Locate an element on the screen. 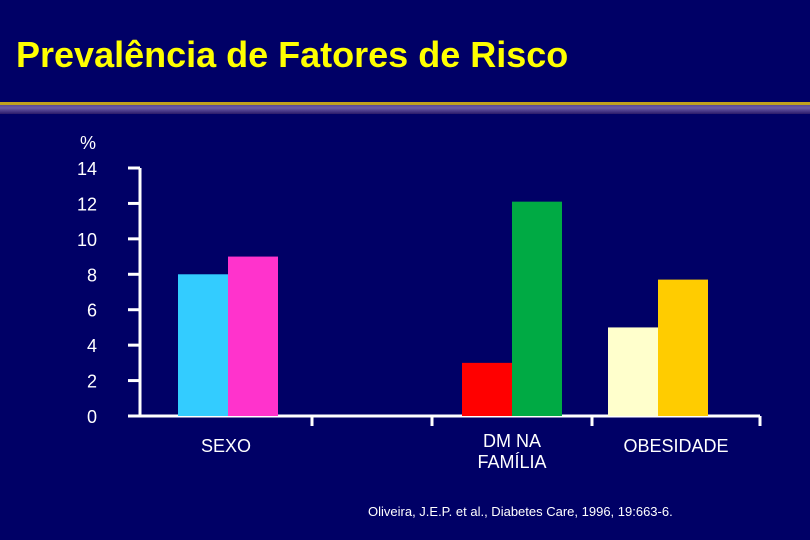  slide-title: Prevalência de Fatores de Risco is located at coordinates (292, 54).